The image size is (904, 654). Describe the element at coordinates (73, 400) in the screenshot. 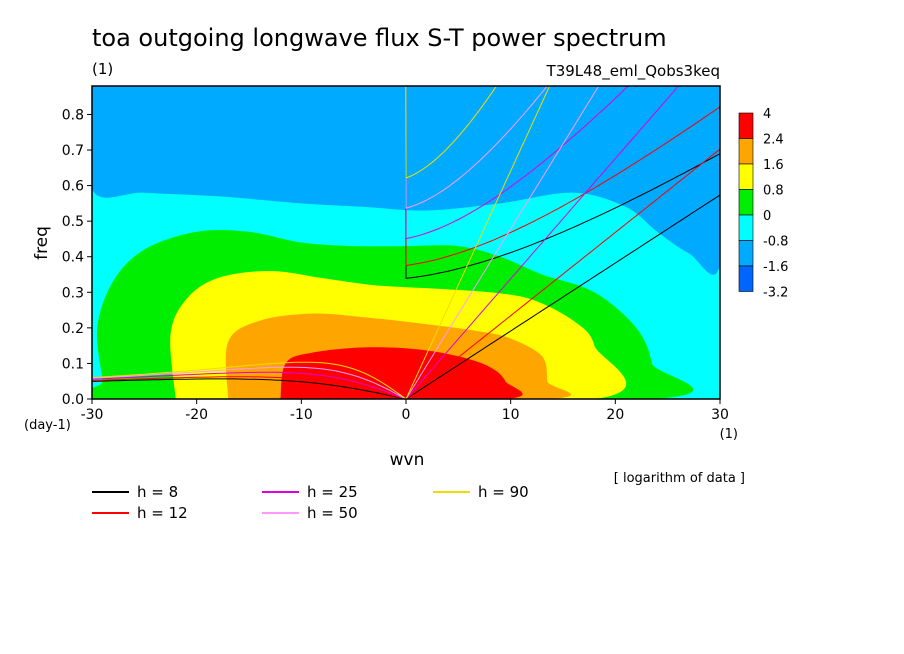

I see `y-tick-label: 0.0` at that location.